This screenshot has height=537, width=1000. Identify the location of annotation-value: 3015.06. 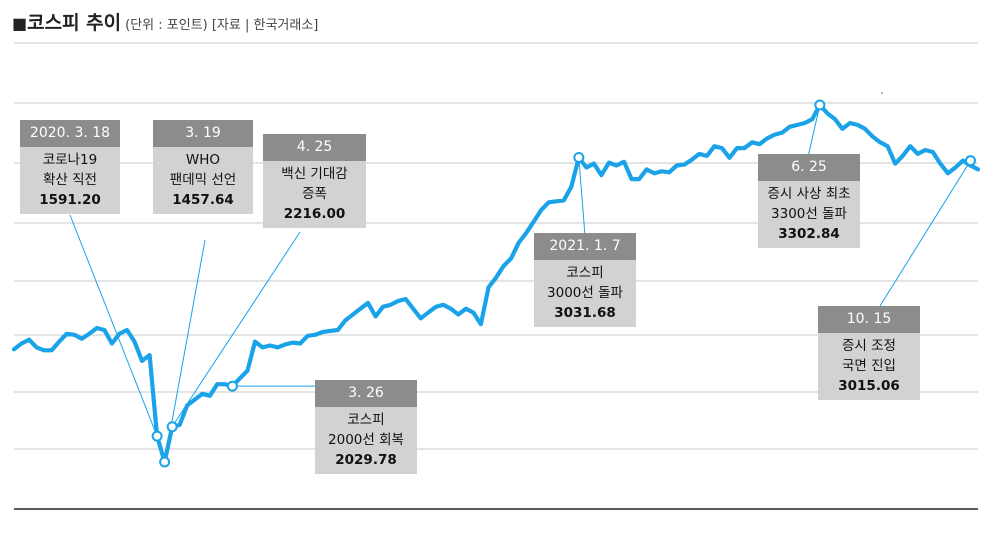
(869, 386).